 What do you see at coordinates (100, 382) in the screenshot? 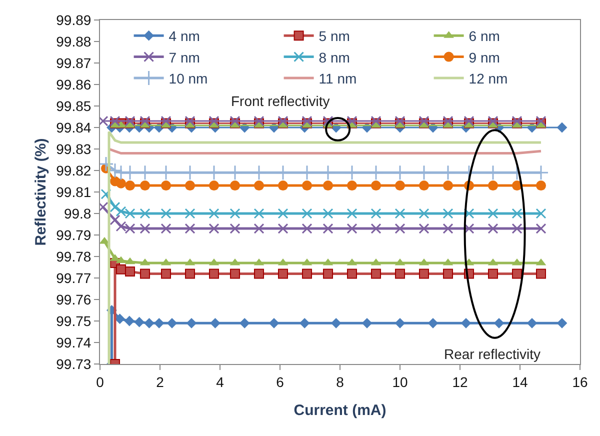
I see `x-tick-label: 0` at bounding box center [100, 382].